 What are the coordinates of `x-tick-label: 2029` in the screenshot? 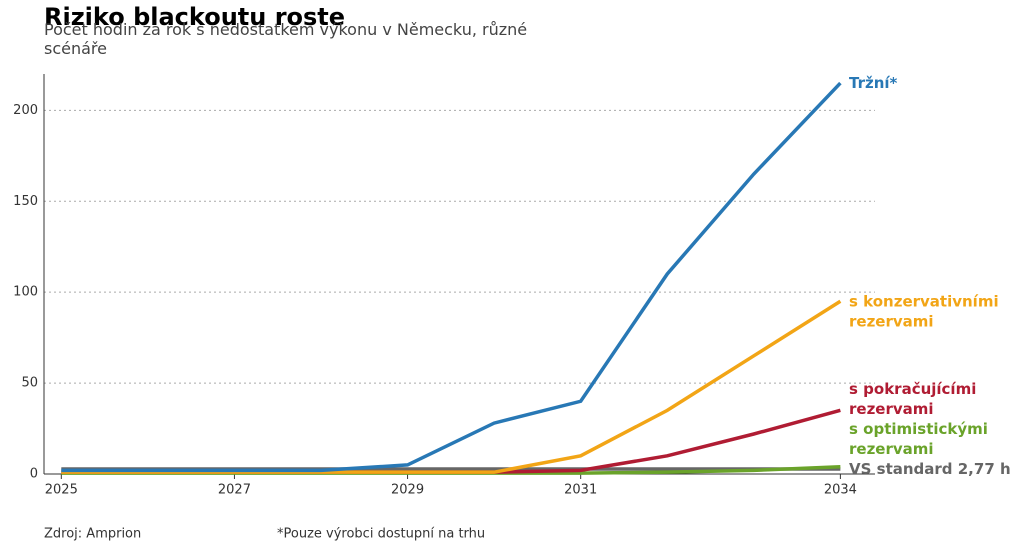 It's located at (407, 490).